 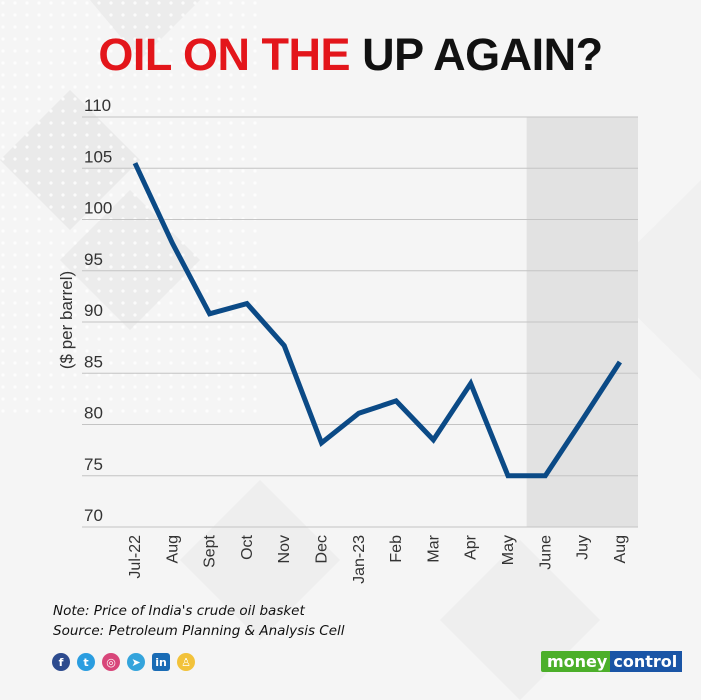 What do you see at coordinates (284, 549) in the screenshot?
I see `x-tick-label: Nov` at bounding box center [284, 549].